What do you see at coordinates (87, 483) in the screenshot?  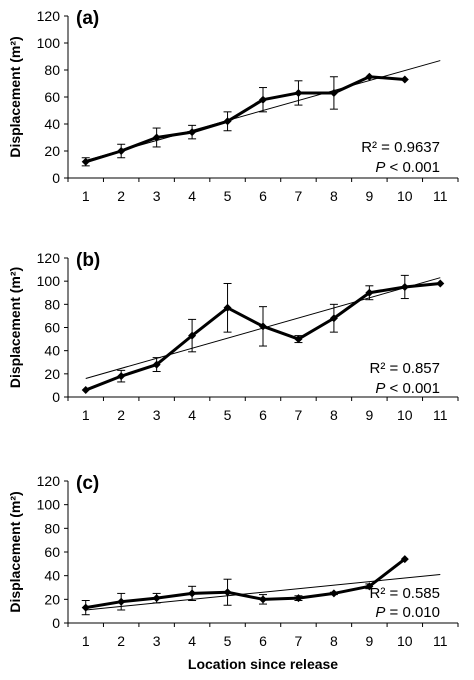 I see `panel-label: (c)` at bounding box center [87, 483].